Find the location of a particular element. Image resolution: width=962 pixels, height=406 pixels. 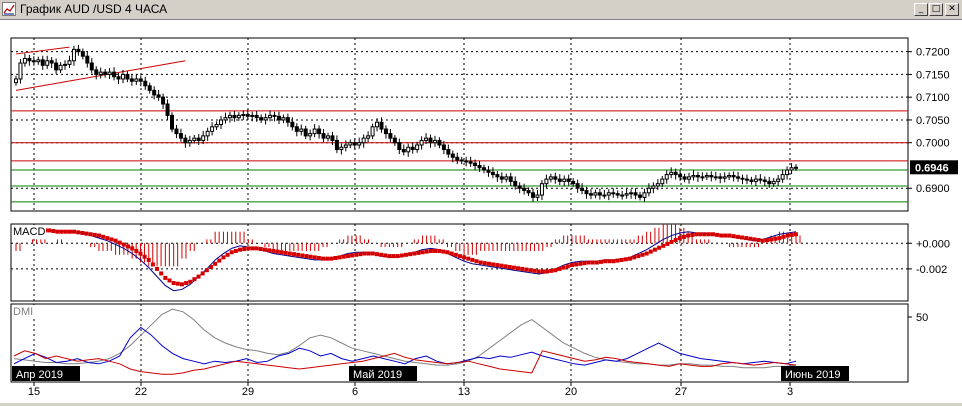

chart-app-icon is located at coordinates (9, 9).